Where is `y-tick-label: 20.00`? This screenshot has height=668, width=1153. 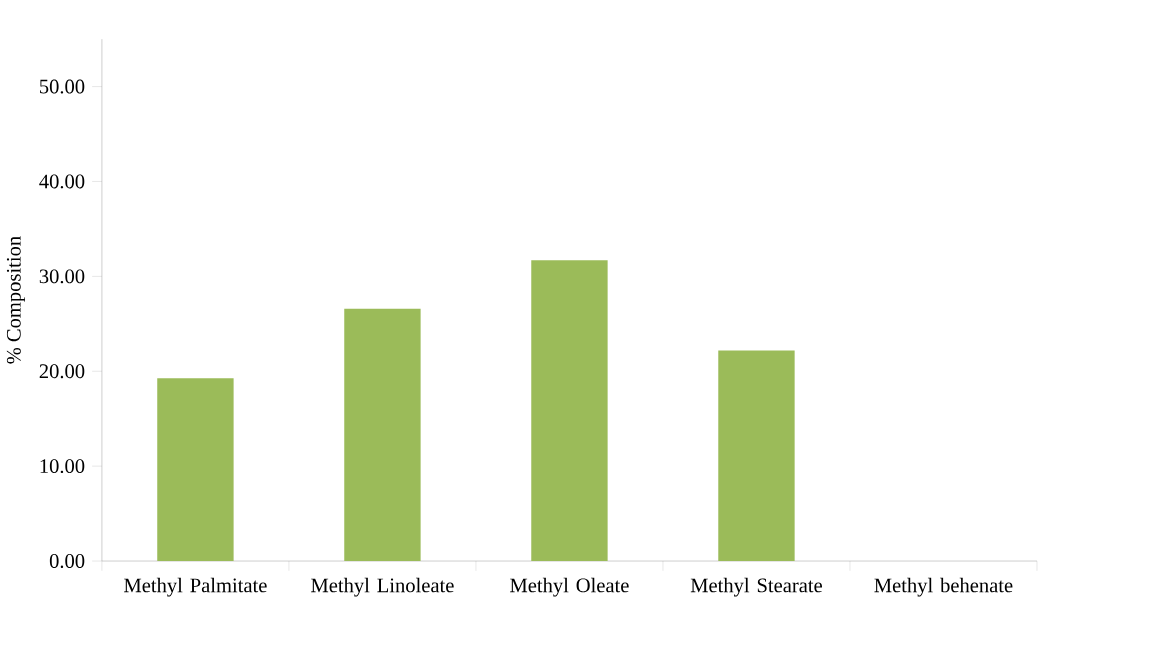
y-tick-label: 20.00 is located at coordinates (62, 371).